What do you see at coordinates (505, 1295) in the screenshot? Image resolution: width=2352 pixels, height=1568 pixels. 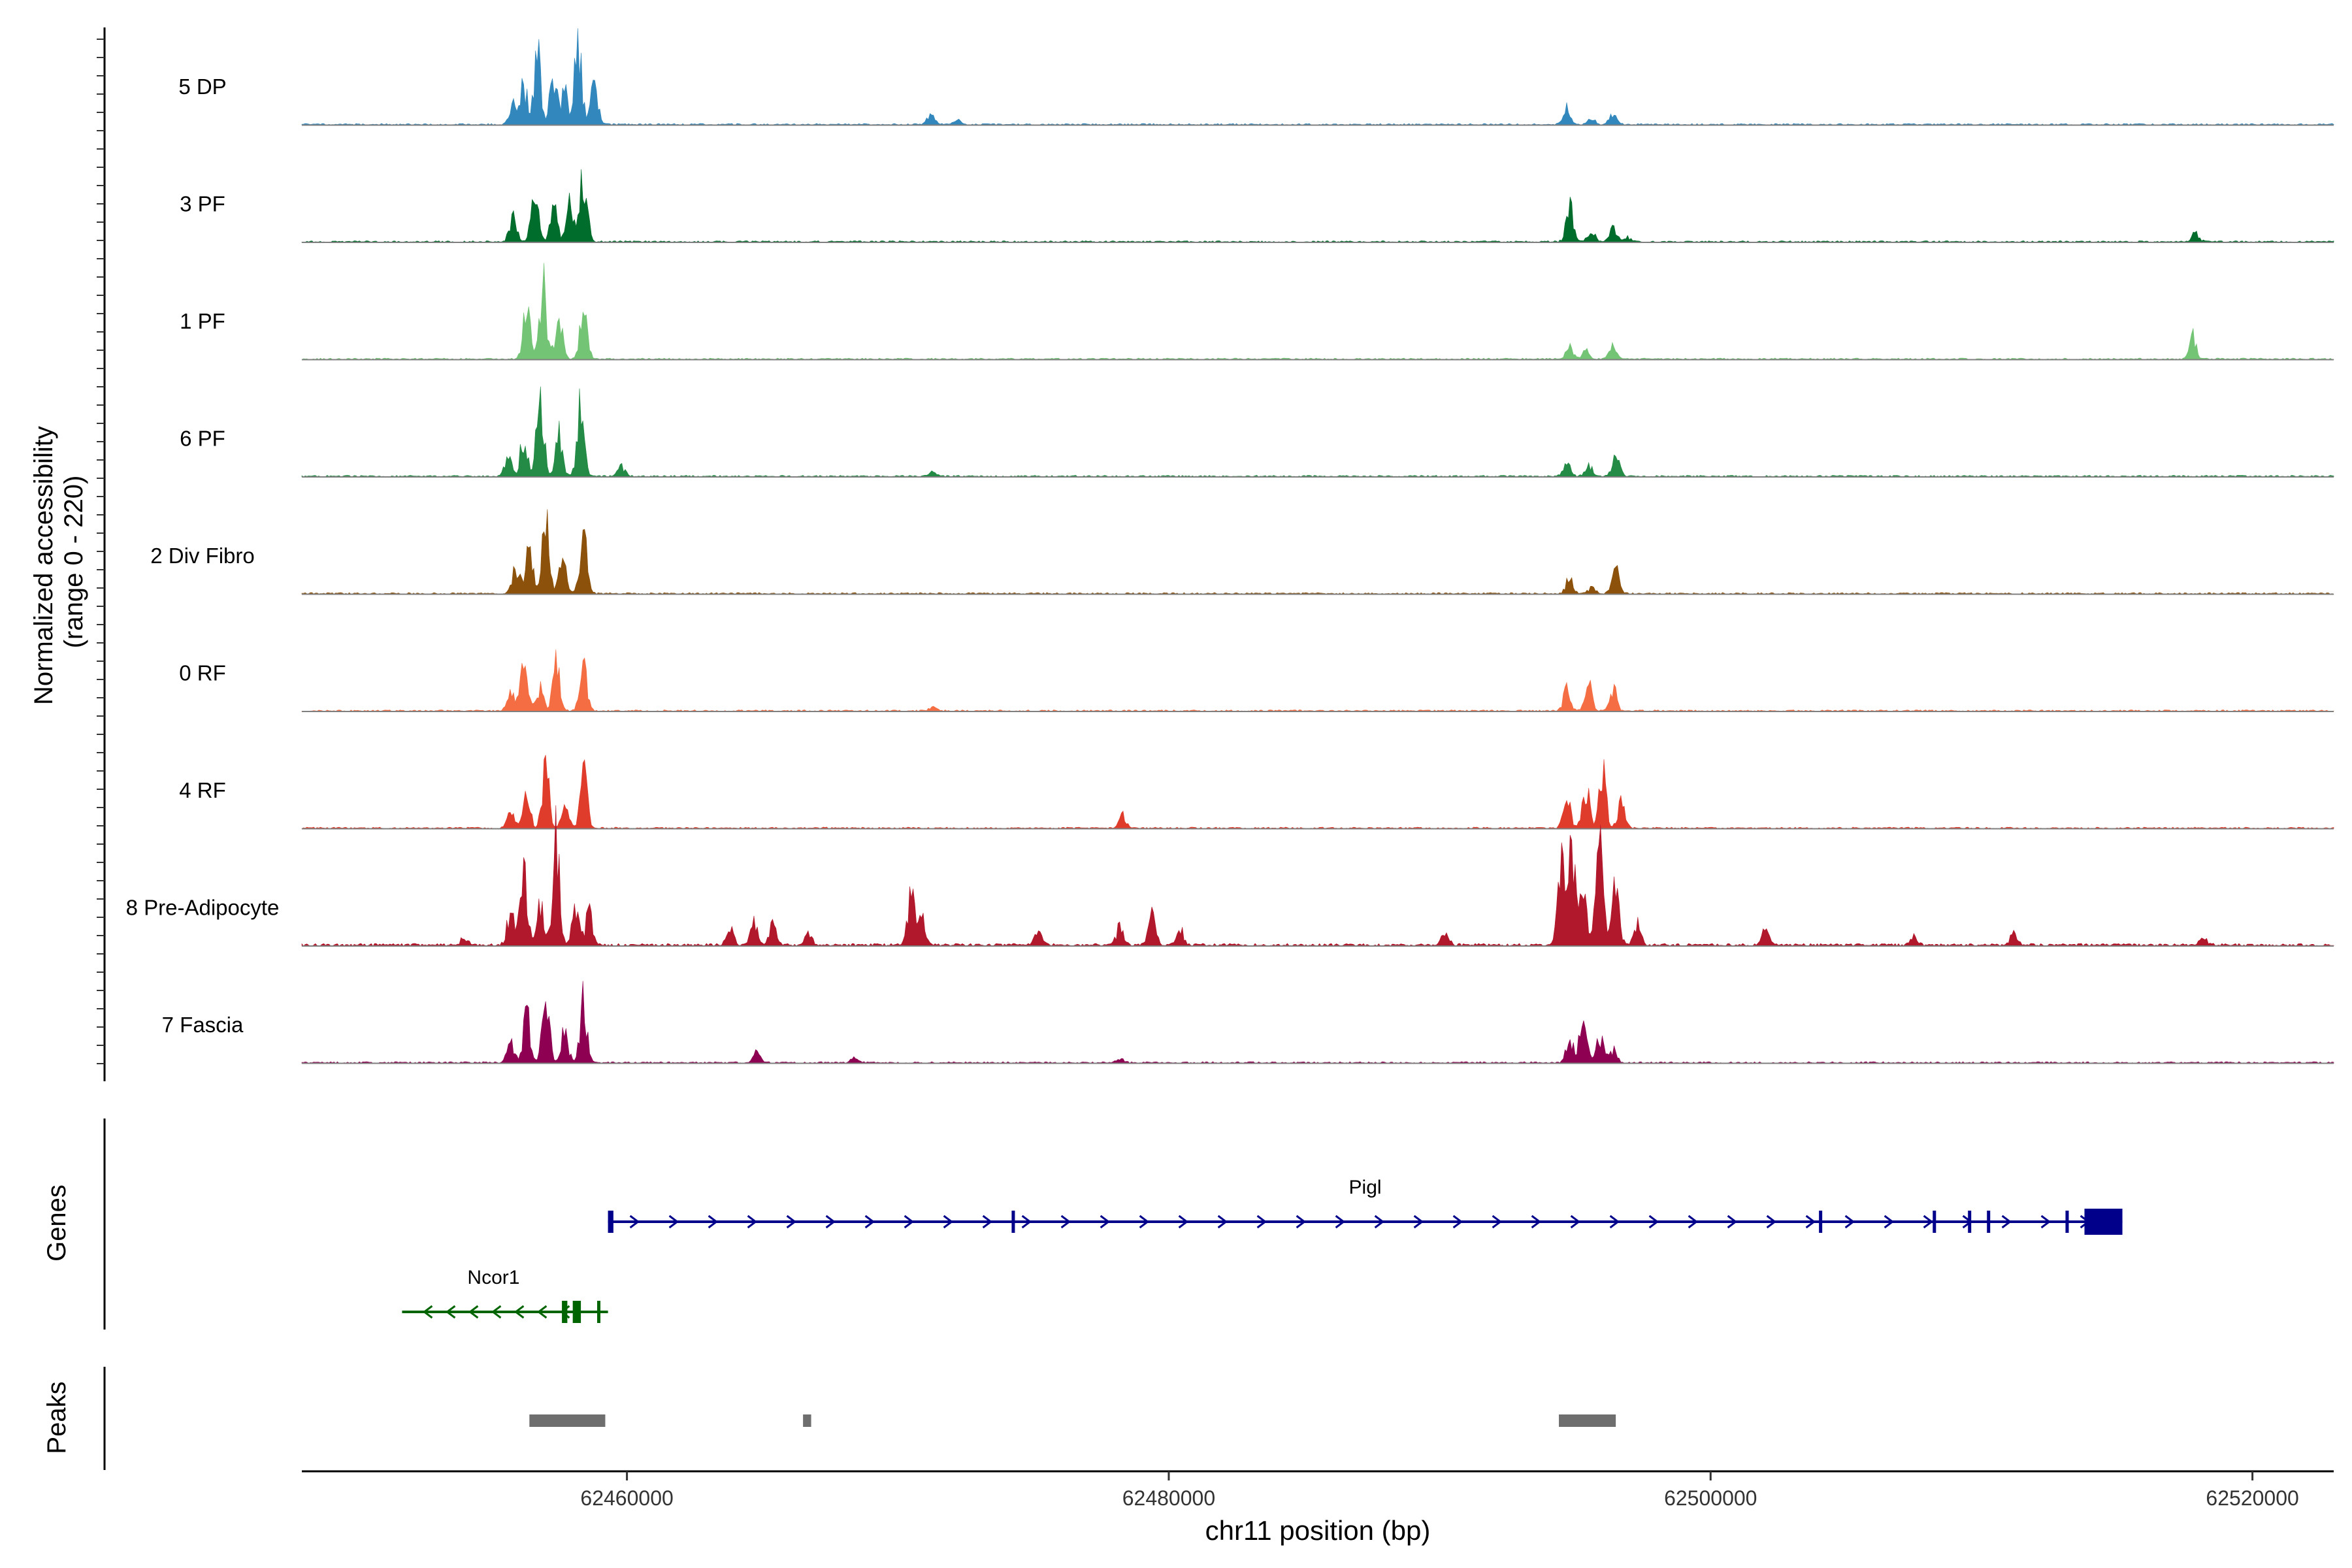 I see `gene-ncor1: Ncor1` at bounding box center [505, 1295].